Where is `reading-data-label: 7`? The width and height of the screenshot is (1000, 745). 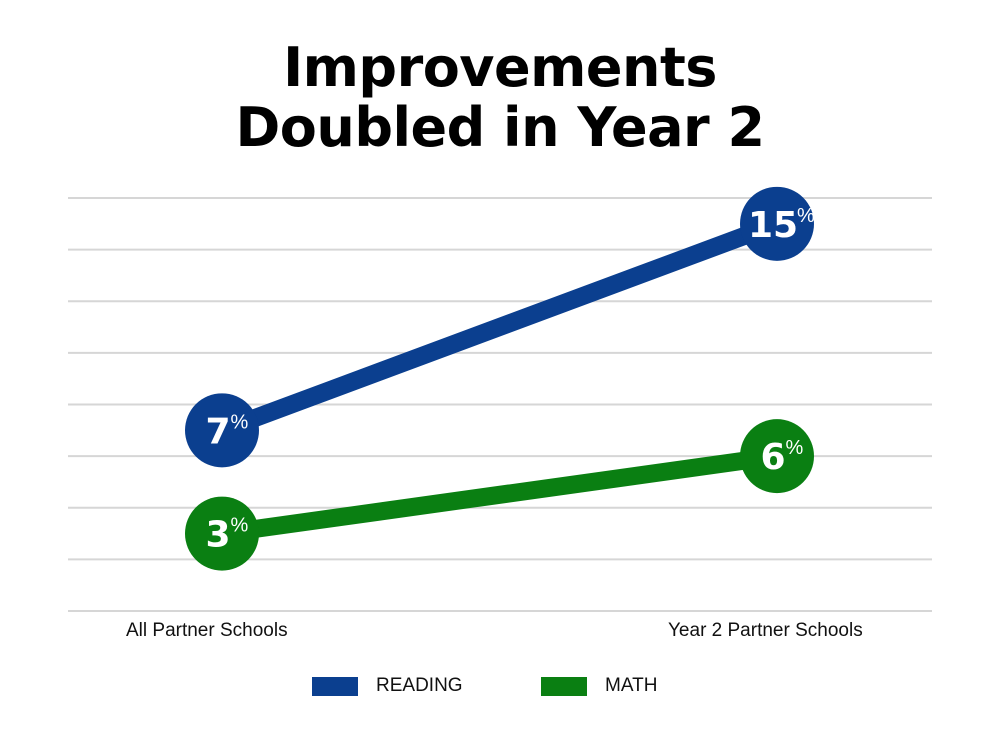 reading-data-label: 7 is located at coordinates (217, 431).